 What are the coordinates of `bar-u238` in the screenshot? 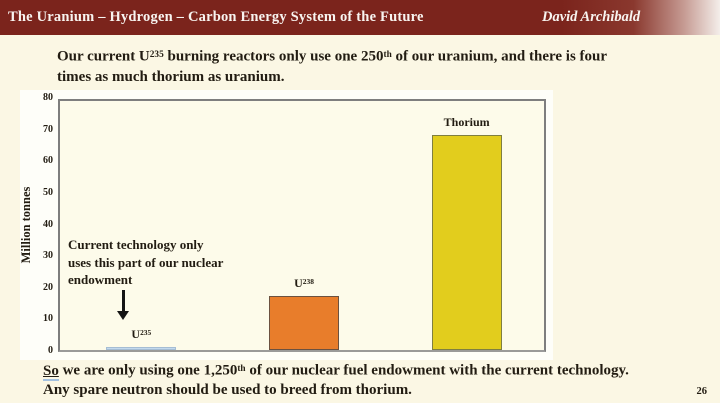 It's located at (304, 323).